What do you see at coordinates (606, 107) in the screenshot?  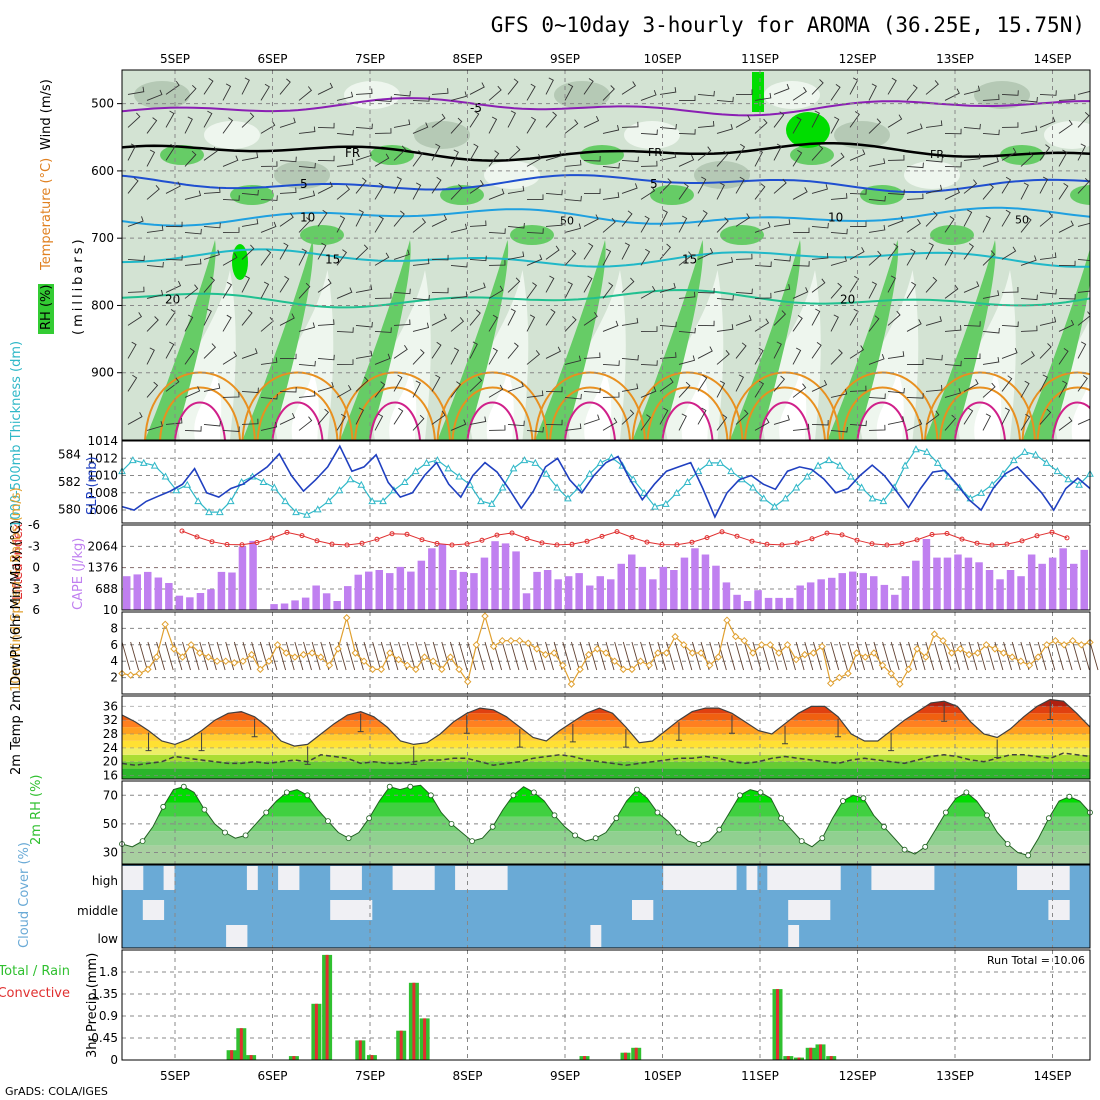 I see `temperature-contour` at bounding box center [606, 107].